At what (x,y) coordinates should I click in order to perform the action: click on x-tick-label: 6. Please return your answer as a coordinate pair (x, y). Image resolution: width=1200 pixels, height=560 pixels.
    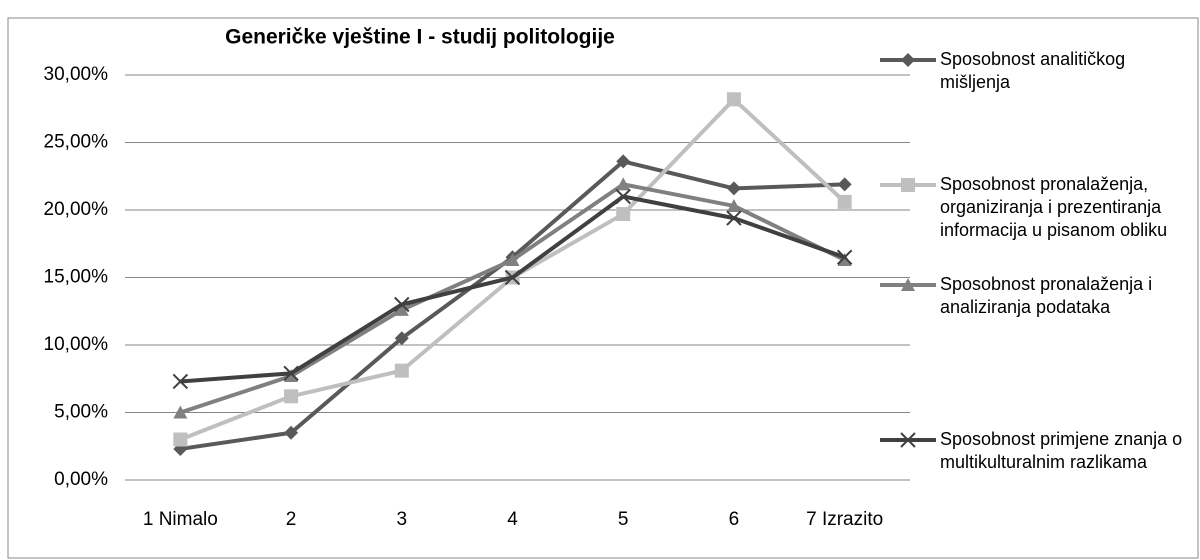
    Looking at the image, I should click on (734, 519).